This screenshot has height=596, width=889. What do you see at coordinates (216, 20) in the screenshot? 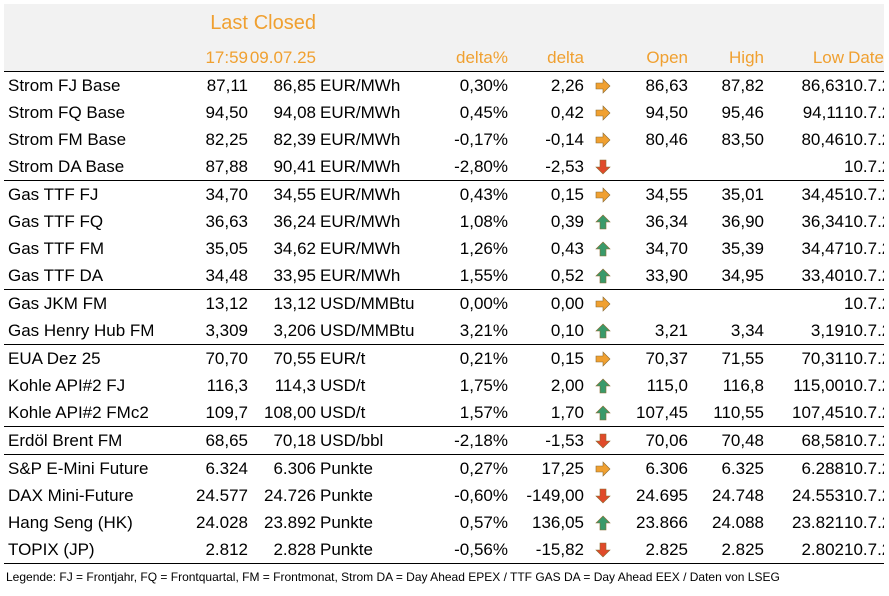
I see `header-last: Last` at bounding box center [216, 20].